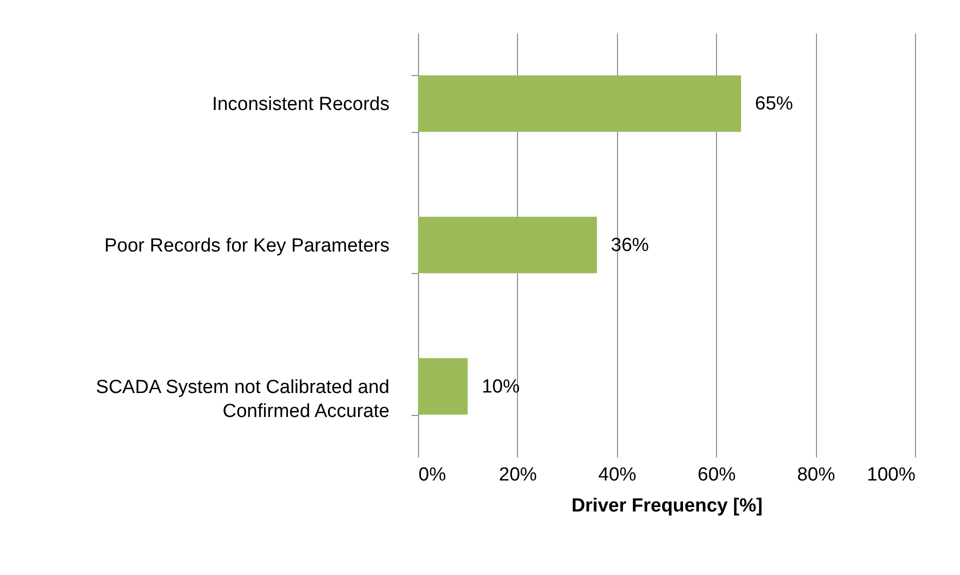 The height and width of the screenshot is (575, 960). Describe the element at coordinates (518, 475) in the screenshot. I see `x-tick-label: 20%` at that location.